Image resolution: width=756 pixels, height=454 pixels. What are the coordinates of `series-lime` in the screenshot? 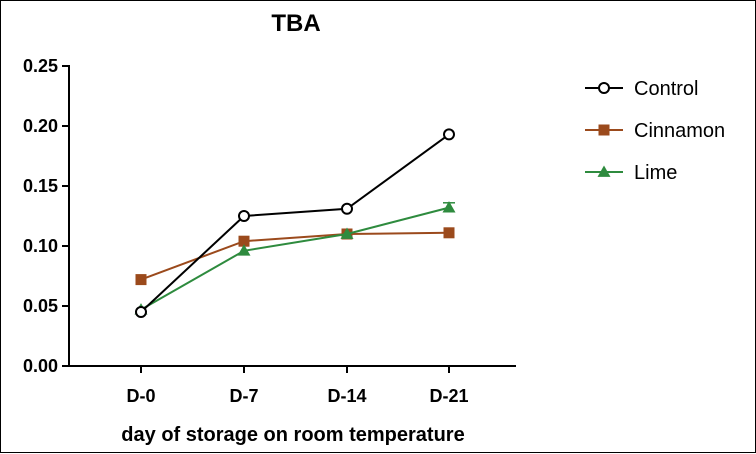 It's located at (295, 258).